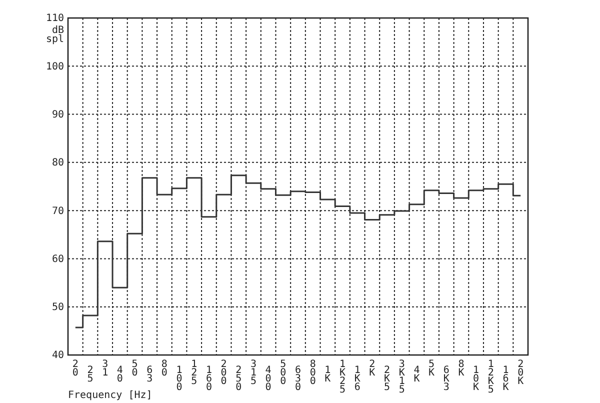  What do you see at coordinates (179, 379) in the screenshot?
I see `x-tick-label: 100` at bounding box center [179, 379].